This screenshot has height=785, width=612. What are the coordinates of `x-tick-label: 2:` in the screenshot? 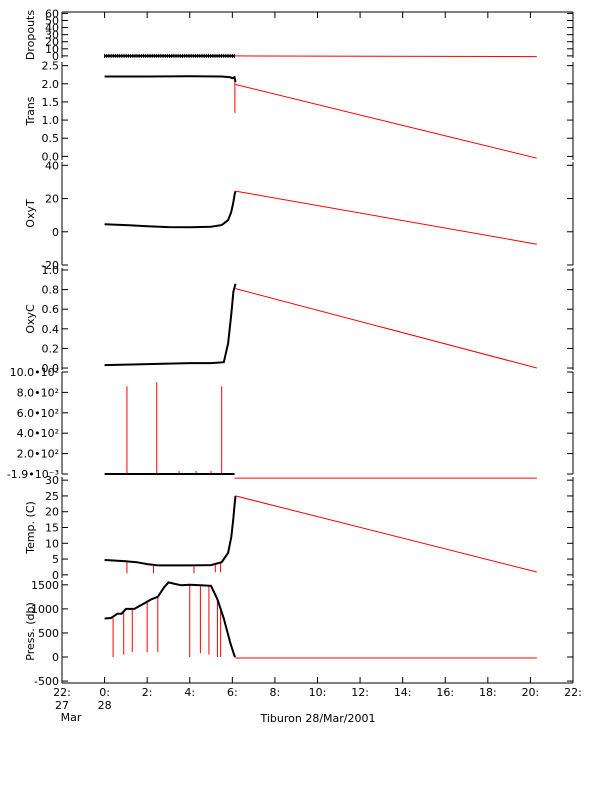 It's located at (147, 692).